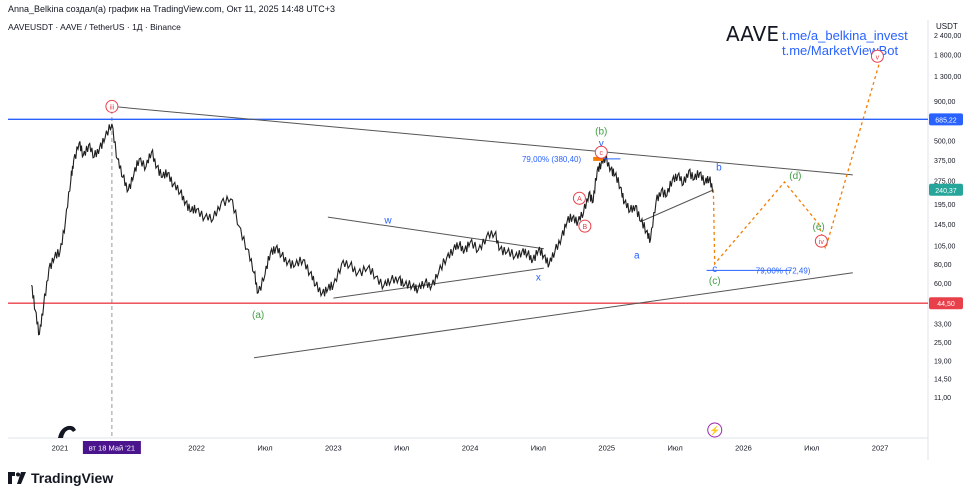 This screenshot has height=498, width=974. I want to click on event-marker-circle, so click(715, 430).